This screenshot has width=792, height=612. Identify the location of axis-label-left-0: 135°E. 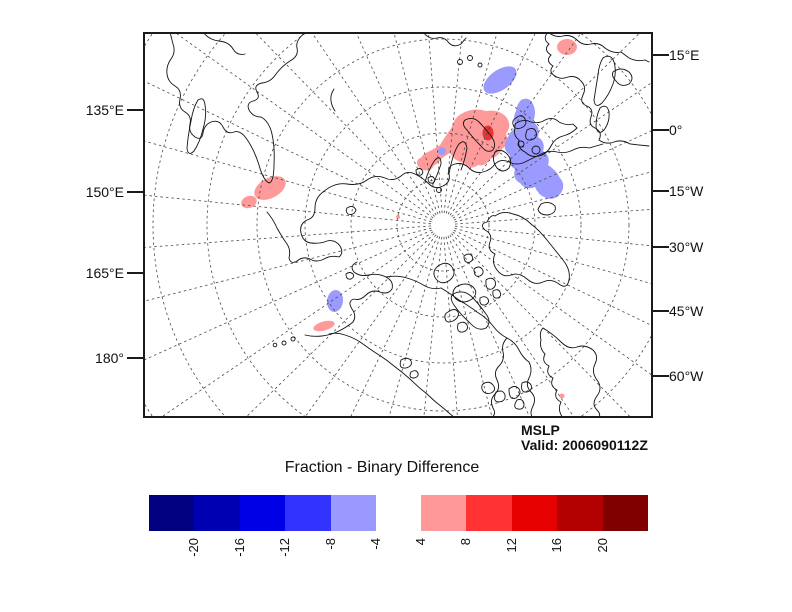
(104, 110).